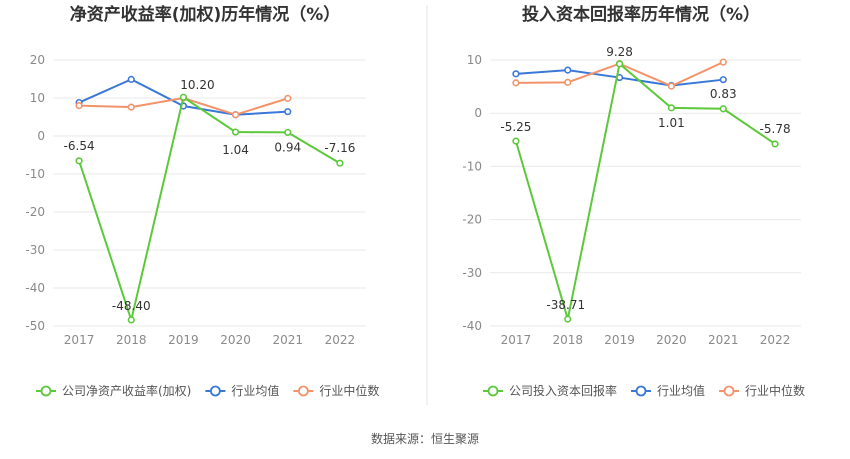  Describe the element at coordinates (619, 52) in the screenshot. I see `data-label: 9.28` at that location.